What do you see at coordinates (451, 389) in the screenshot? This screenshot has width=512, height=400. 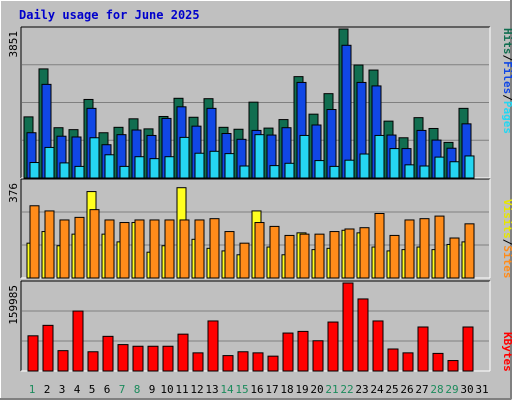 I see `x-tick-label: 29` at bounding box center [451, 389].